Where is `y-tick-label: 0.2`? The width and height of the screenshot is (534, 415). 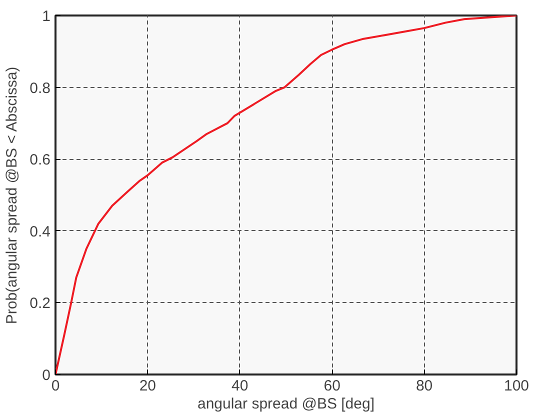
y-tick-label: 0.2 is located at coordinates (40, 303).